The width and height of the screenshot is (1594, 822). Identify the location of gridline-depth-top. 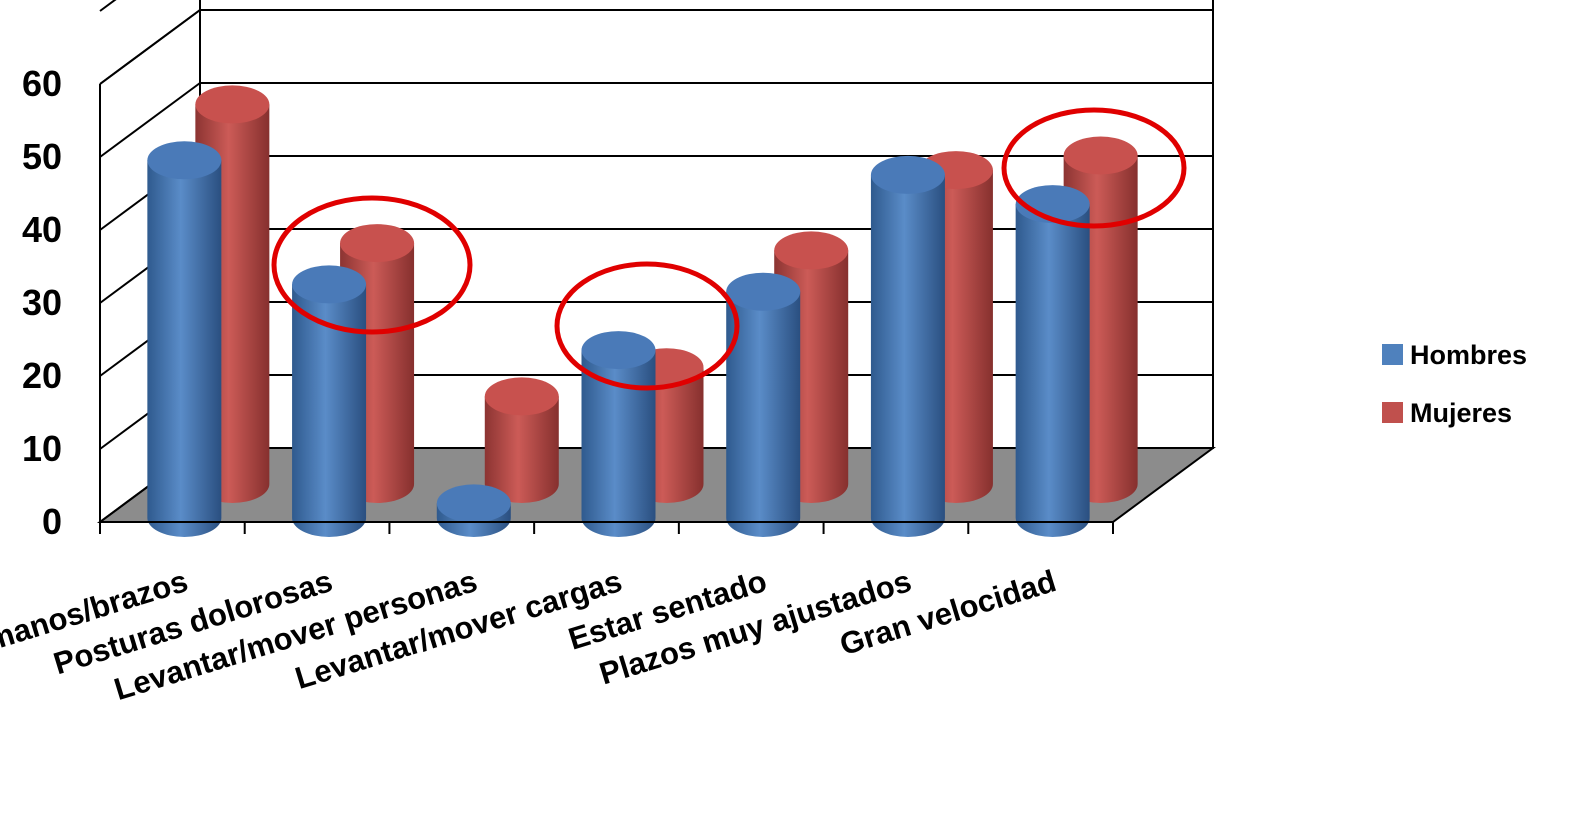
(108, 6).